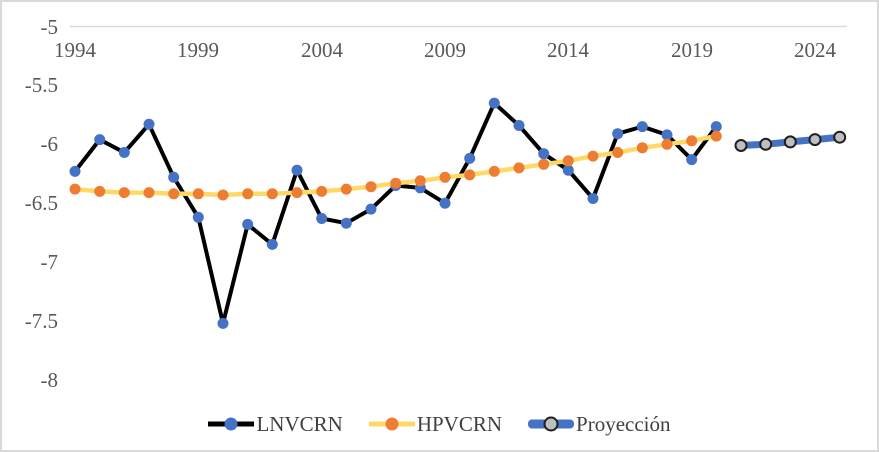 This screenshot has width=879, height=452. Describe the element at coordinates (49, 144) in the screenshot. I see `y-tick-label: -6` at that location.